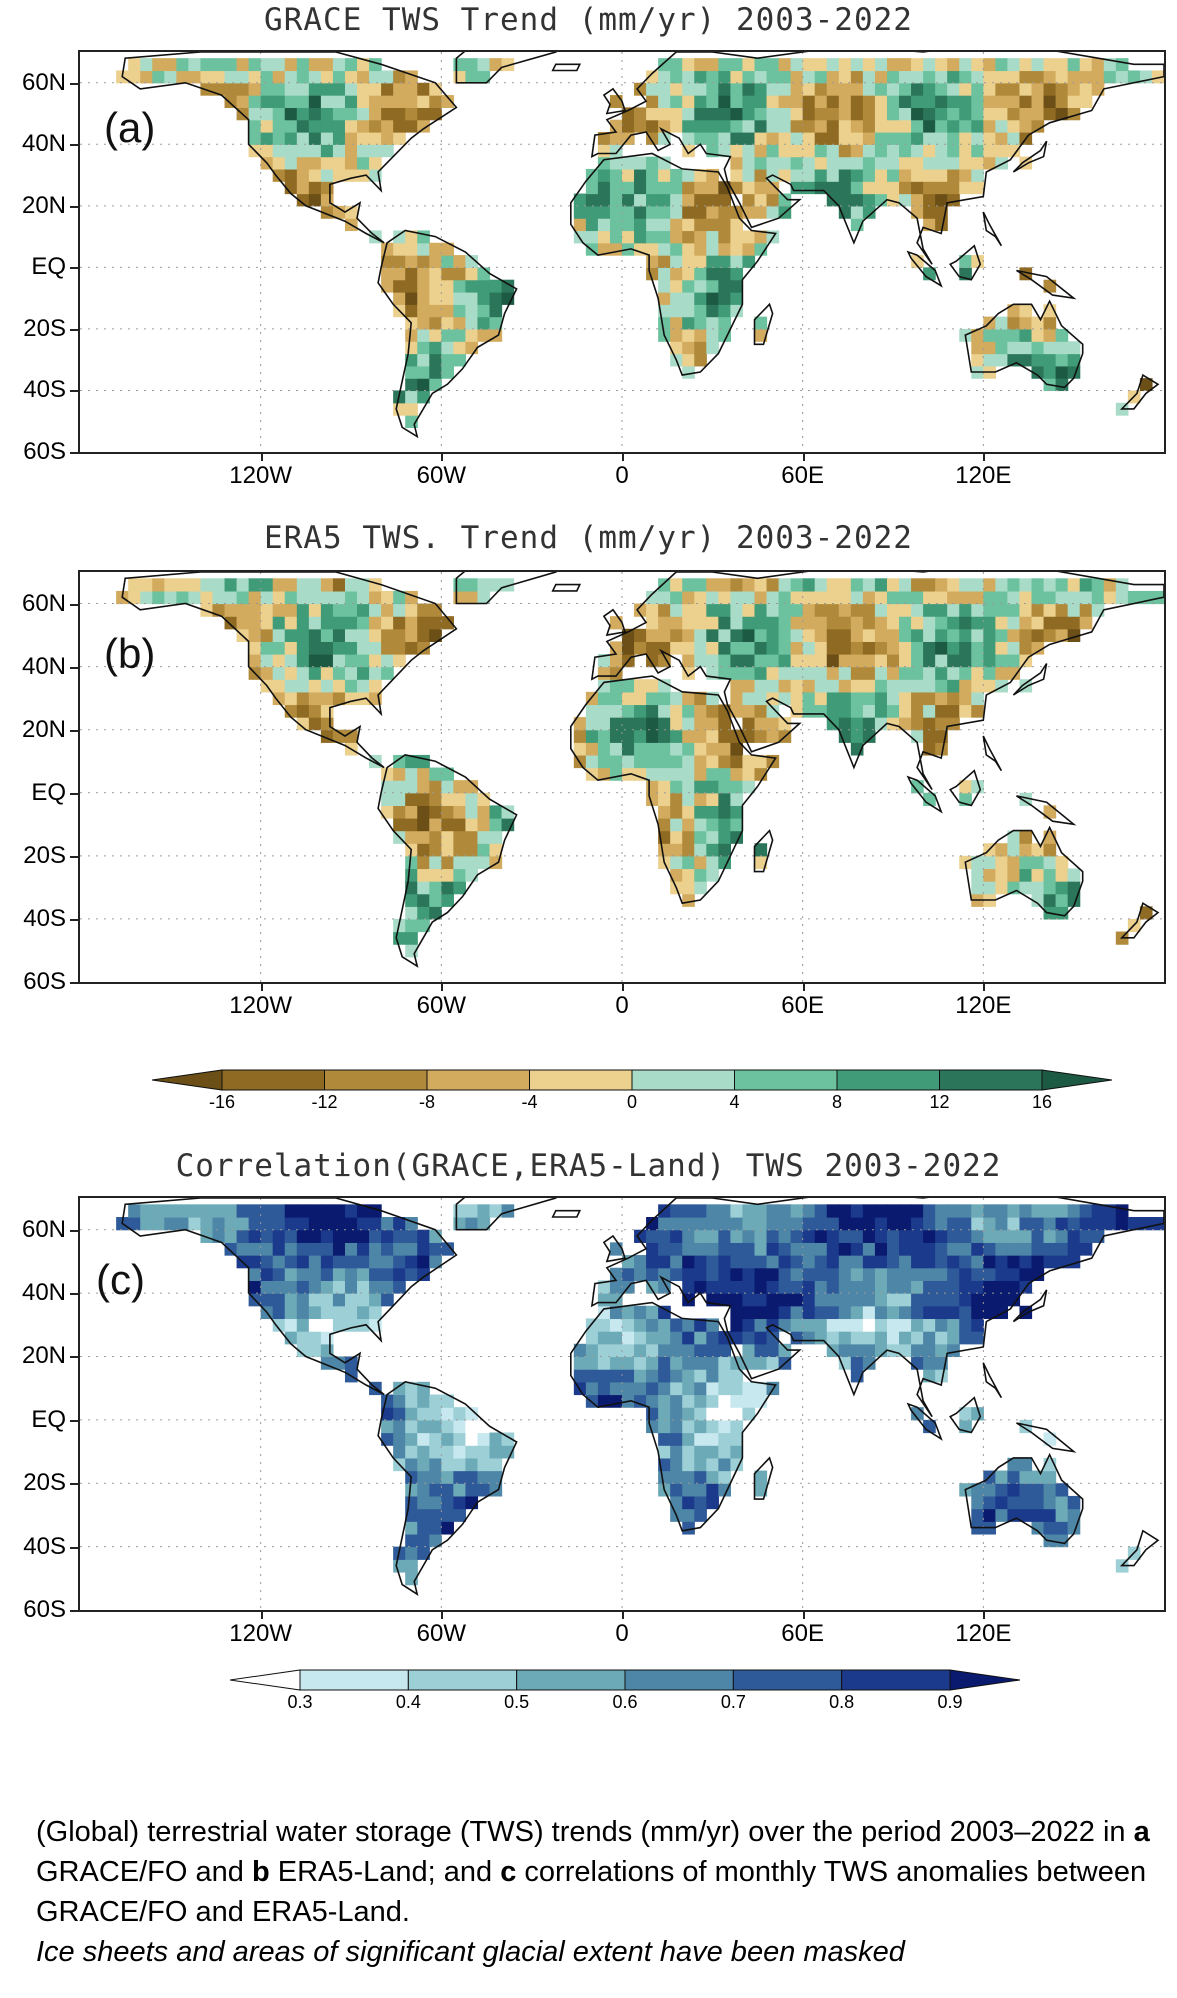  Describe the element at coordinates (1046, 810) in the screenshot. I see `coastline-newguinea` at that location.